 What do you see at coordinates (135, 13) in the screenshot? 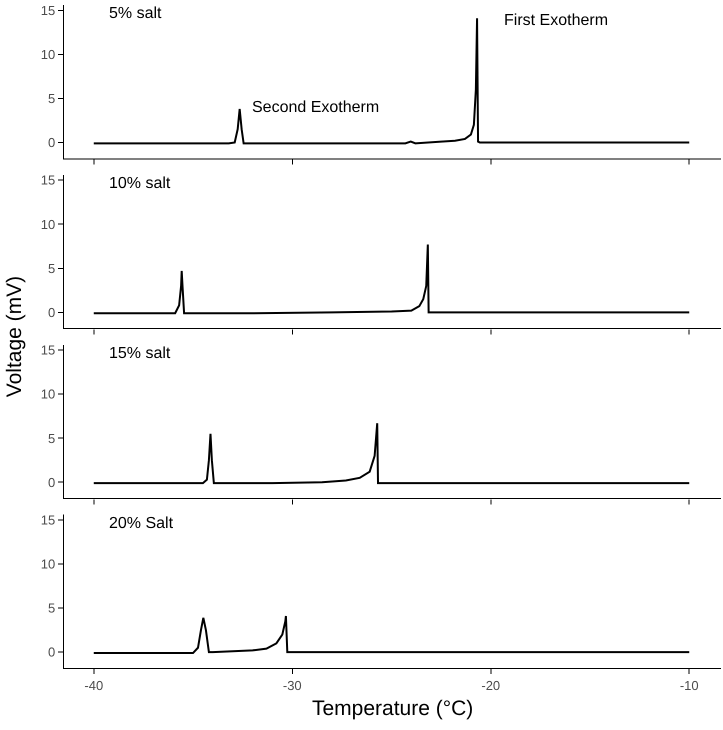
I see `chart-title: 5% salt` at bounding box center [135, 13].